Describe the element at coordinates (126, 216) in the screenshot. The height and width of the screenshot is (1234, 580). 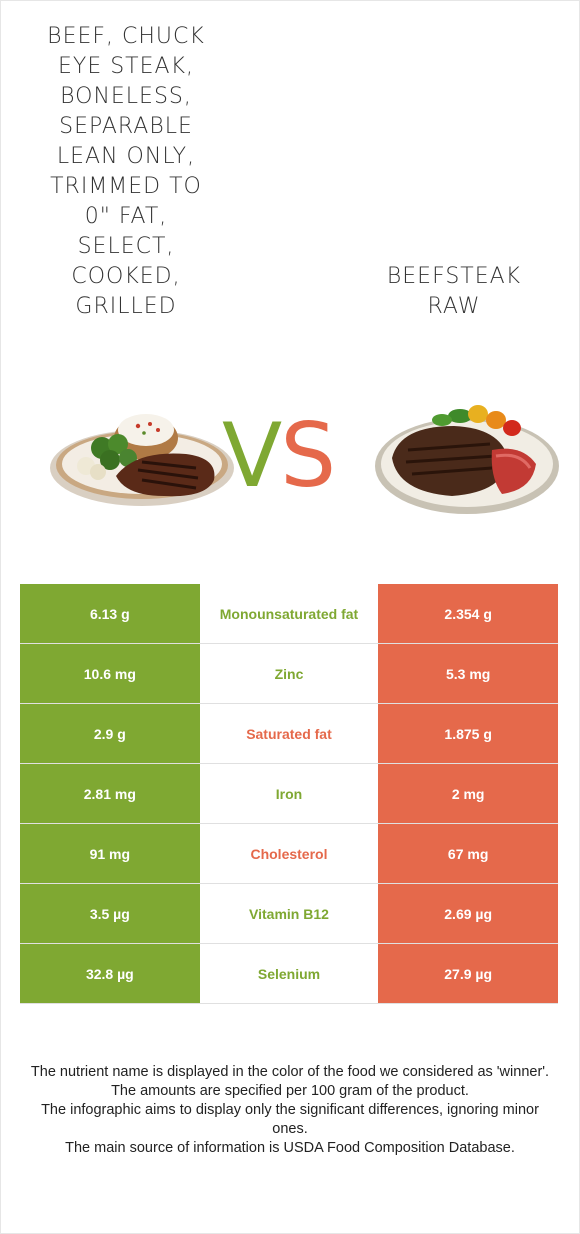
I see `food-left-title-line: 0" FAT,` at that location.